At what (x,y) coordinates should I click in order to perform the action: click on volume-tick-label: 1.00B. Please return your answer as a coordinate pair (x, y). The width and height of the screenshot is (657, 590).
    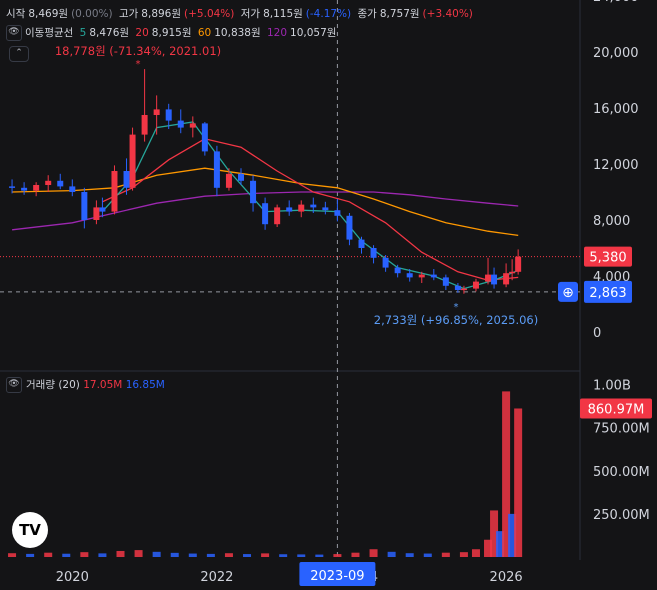
    Looking at the image, I should click on (612, 386).